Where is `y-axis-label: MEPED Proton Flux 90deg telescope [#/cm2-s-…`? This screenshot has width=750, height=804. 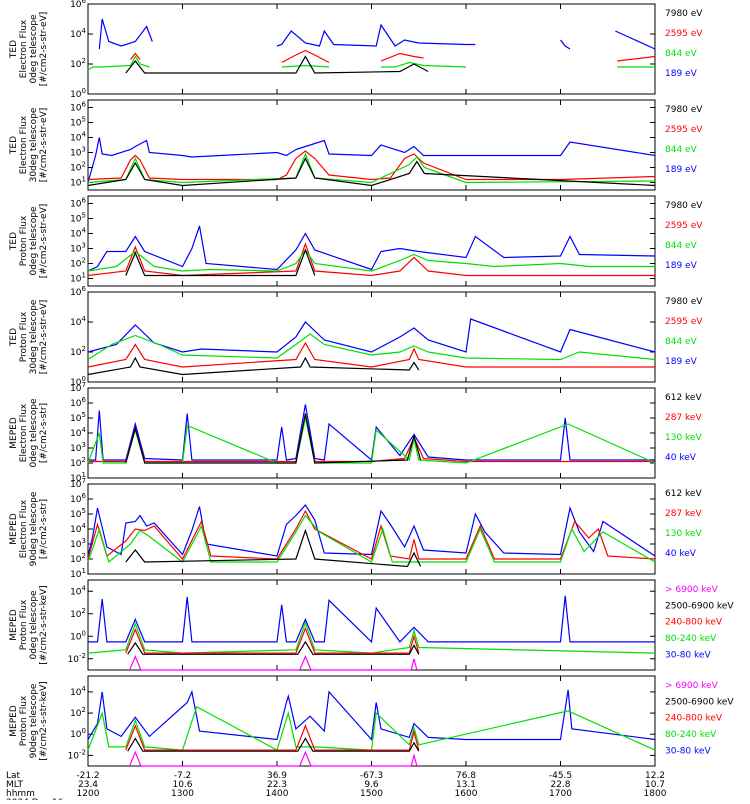
y-axis-label: MEPED Proton Flux 90deg telescope [#/cm2-s-… is located at coordinates (29, 720).